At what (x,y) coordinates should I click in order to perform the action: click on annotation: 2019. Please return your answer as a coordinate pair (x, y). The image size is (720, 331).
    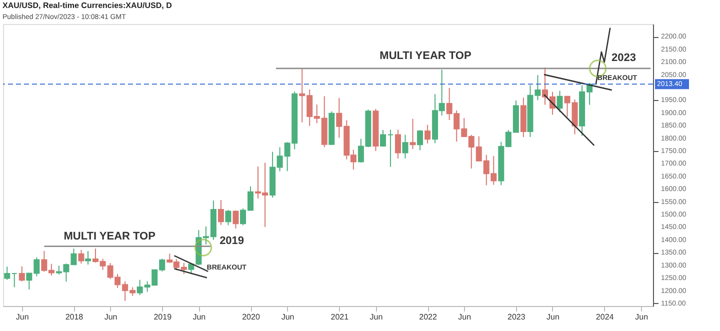
    Looking at the image, I should click on (232, 241).